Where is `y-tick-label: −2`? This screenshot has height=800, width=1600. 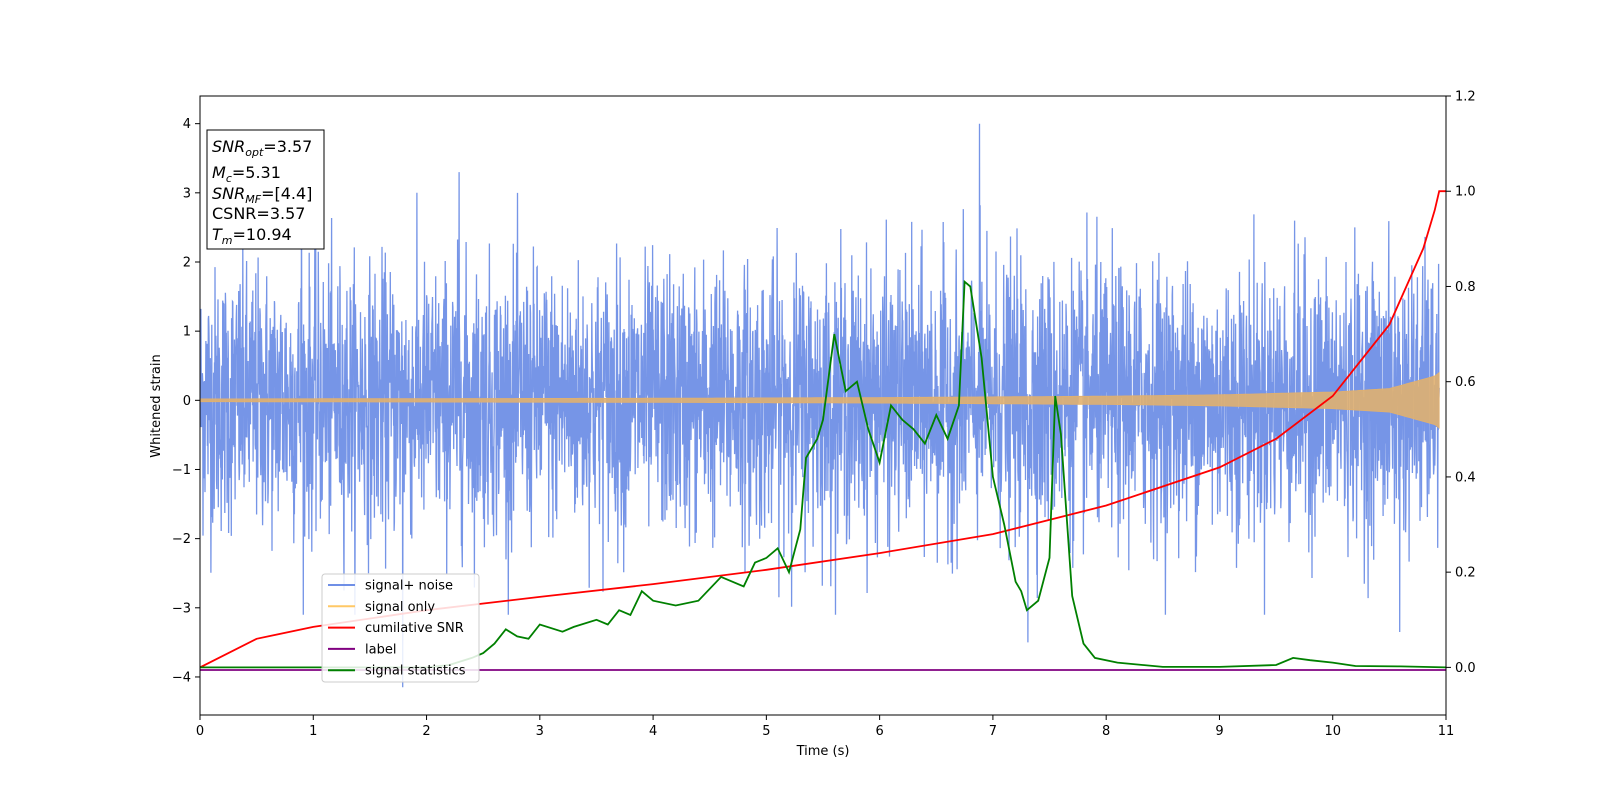 y-tick-label: −2 is located at coordinates (181, 539).